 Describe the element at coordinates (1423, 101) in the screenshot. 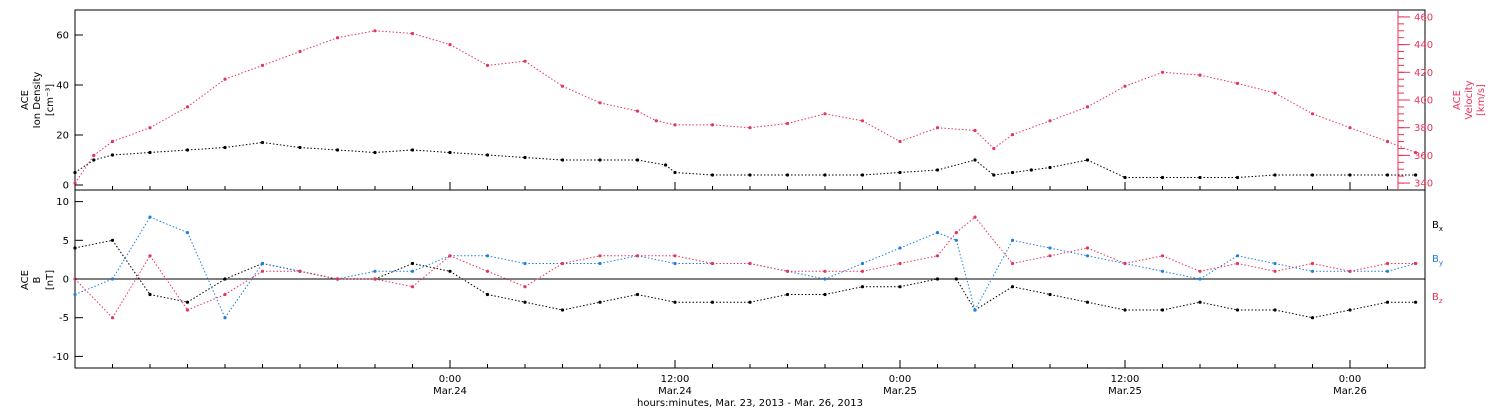

I see `velocity-tick-label: 400` at that location.